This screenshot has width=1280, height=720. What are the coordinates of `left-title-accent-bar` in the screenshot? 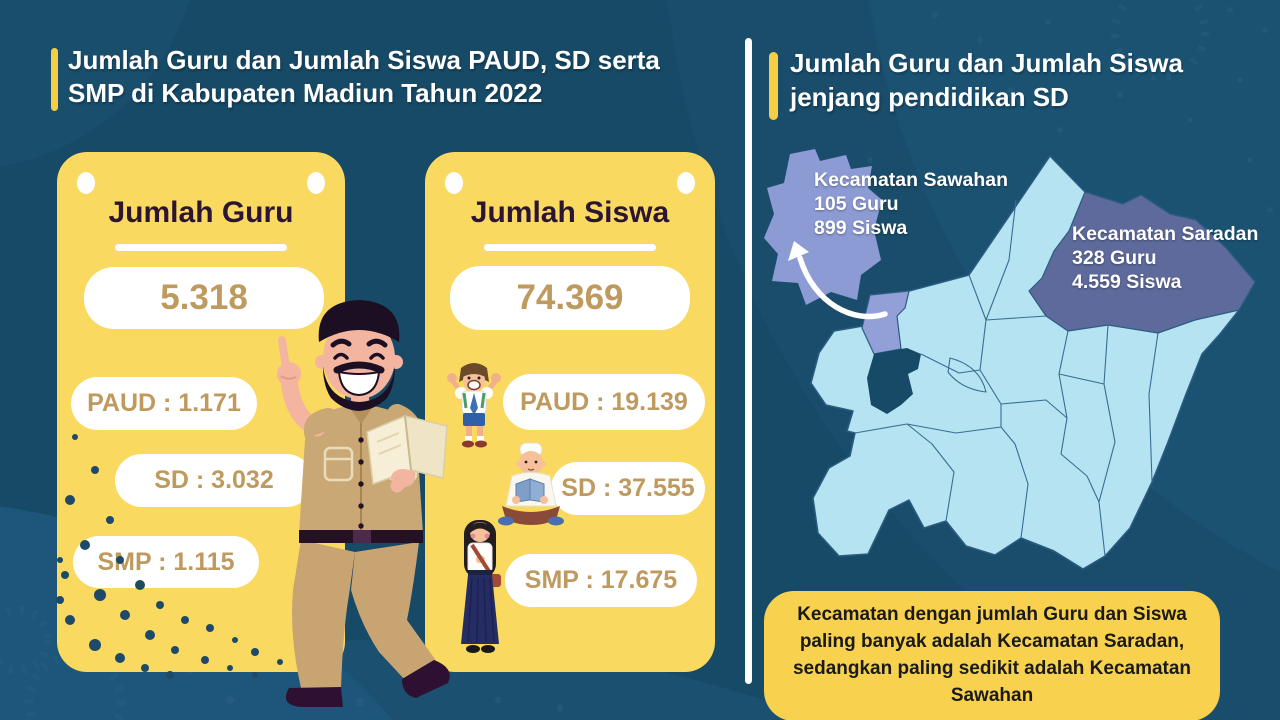 It's located at (54, 79).